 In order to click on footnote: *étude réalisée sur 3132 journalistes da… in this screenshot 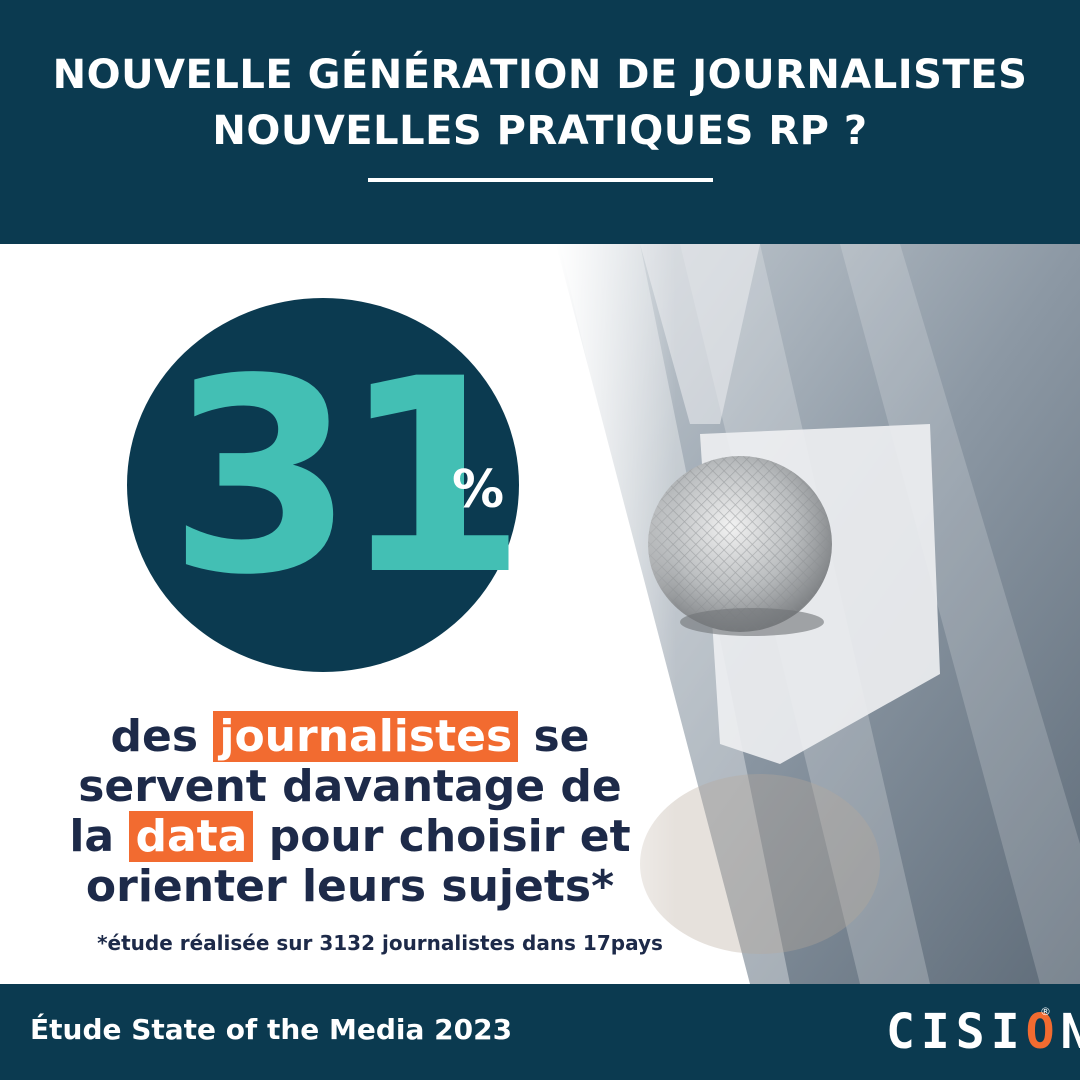, I will do `click(380, 943)`.